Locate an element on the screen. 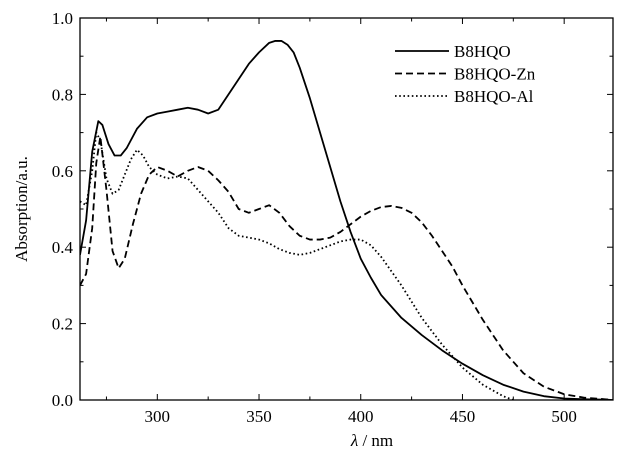  x-tick-label: 300 is located at coordinates (158, 416).